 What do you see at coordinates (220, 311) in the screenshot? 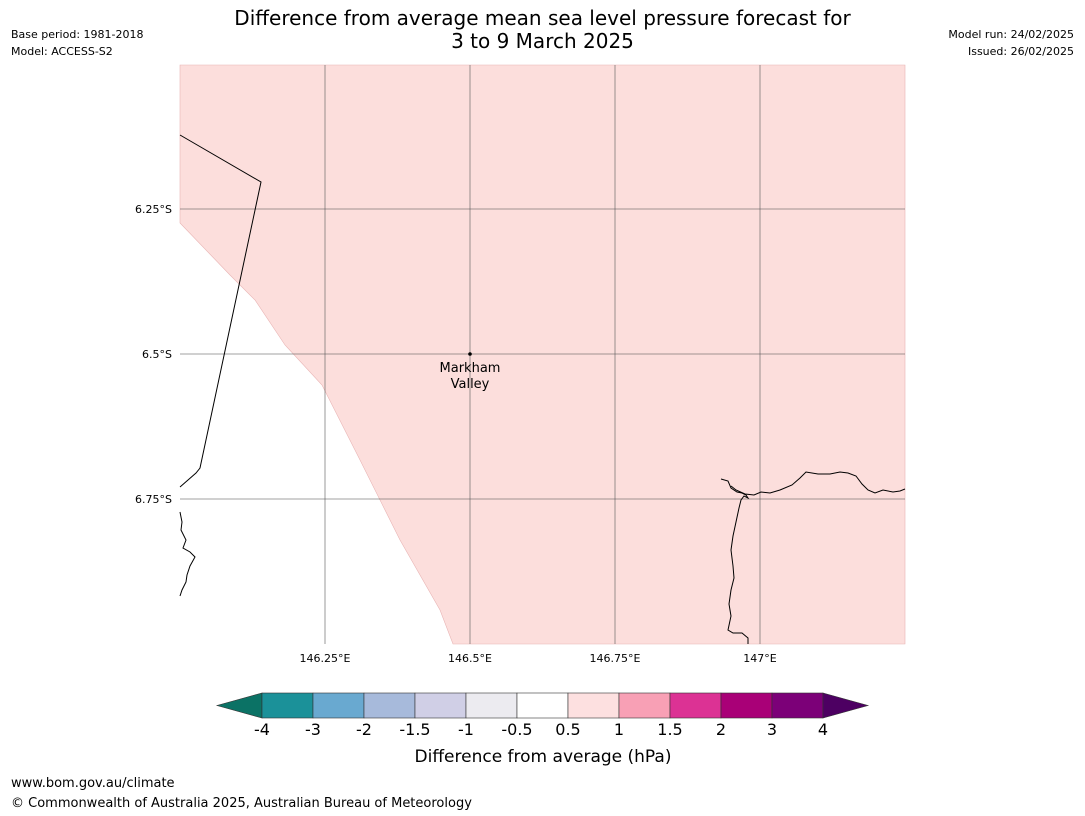
I see `province-boundary-line` at bounding box center [220, 311].